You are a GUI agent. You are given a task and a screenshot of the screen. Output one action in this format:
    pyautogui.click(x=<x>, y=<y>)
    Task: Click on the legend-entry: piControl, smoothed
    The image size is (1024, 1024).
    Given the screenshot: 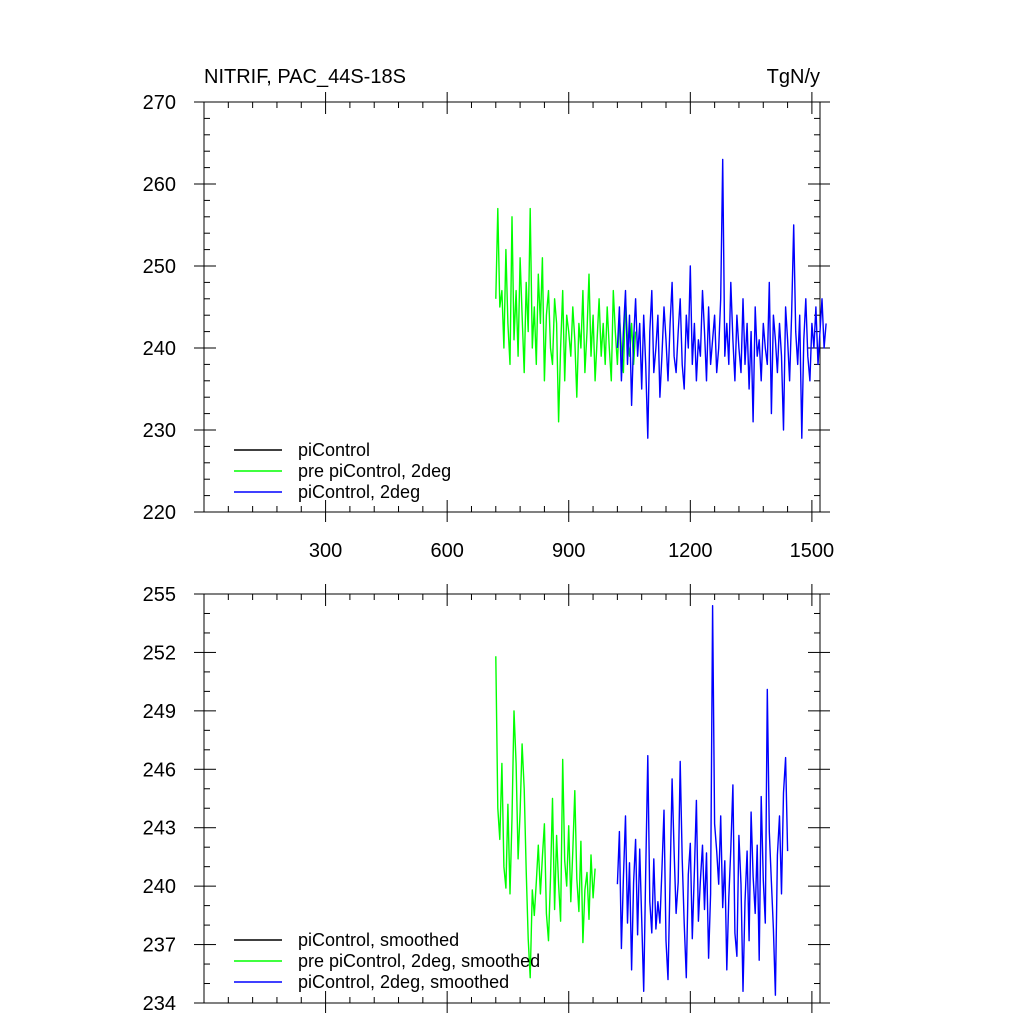 What is the action you would take?
    pyautogui.click(x=378, y=940)
    